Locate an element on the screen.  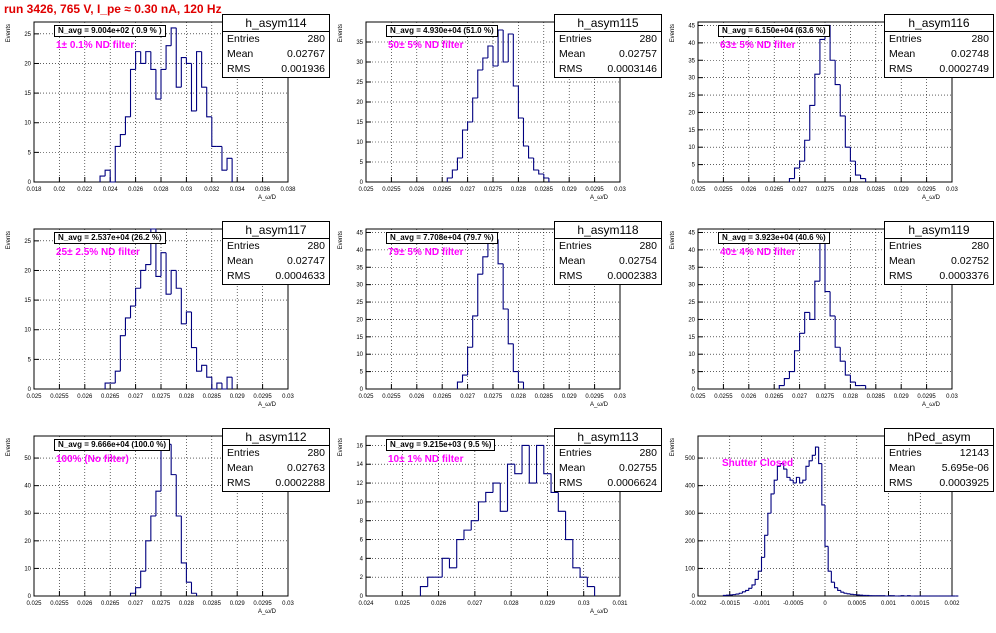
y-tick-label: 8 is located at coordinates (362, 522).